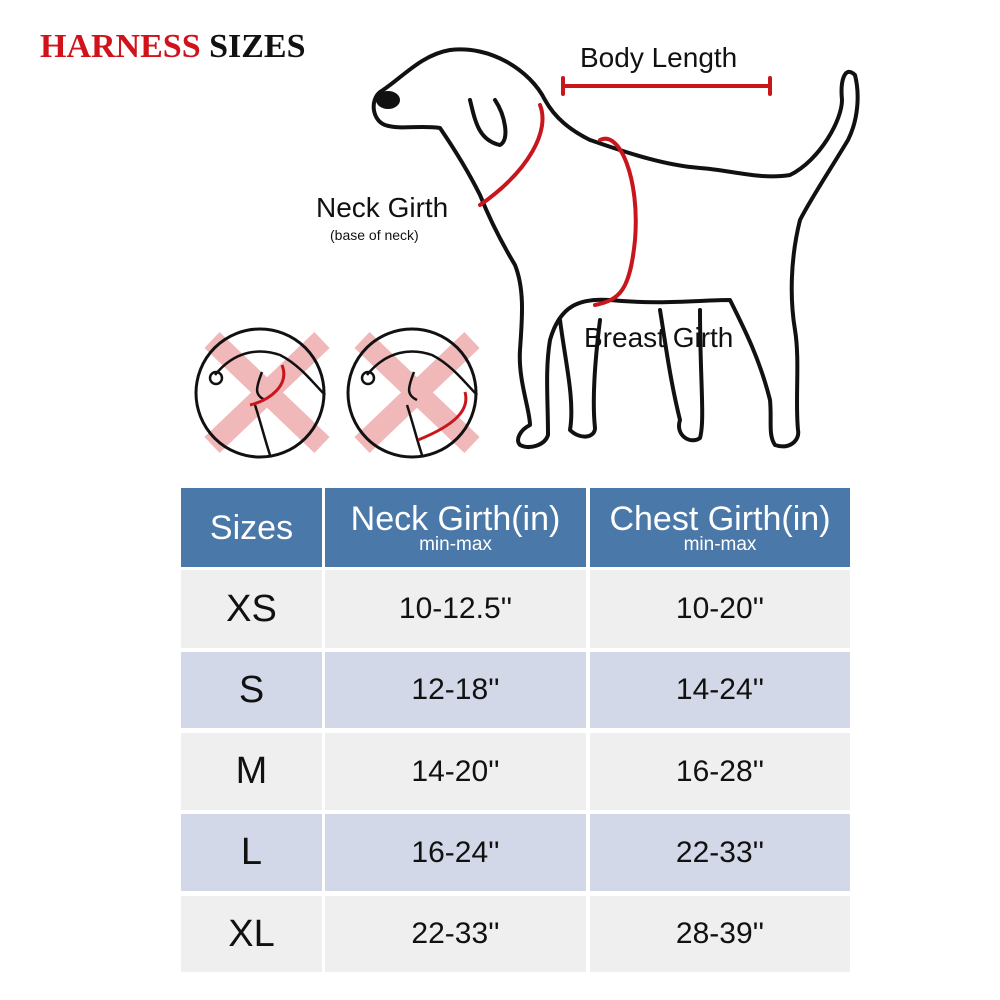  I want to click on neck-girth-label: Neck Girth, so click(382, 207).